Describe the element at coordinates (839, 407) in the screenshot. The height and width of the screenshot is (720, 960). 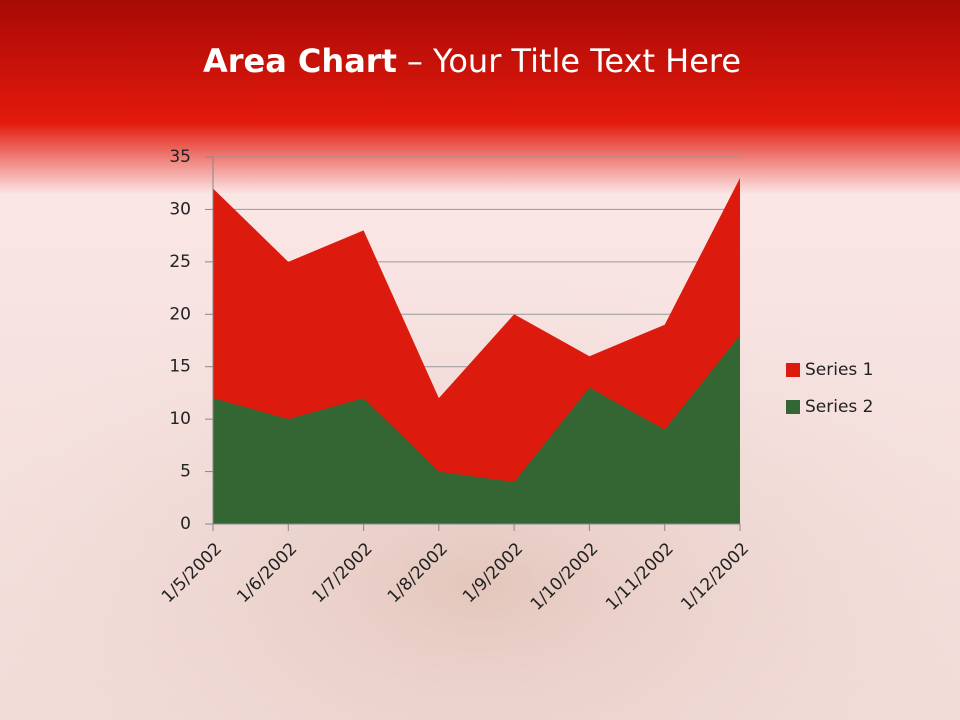
I see `legend-label: Series 2` at that location.